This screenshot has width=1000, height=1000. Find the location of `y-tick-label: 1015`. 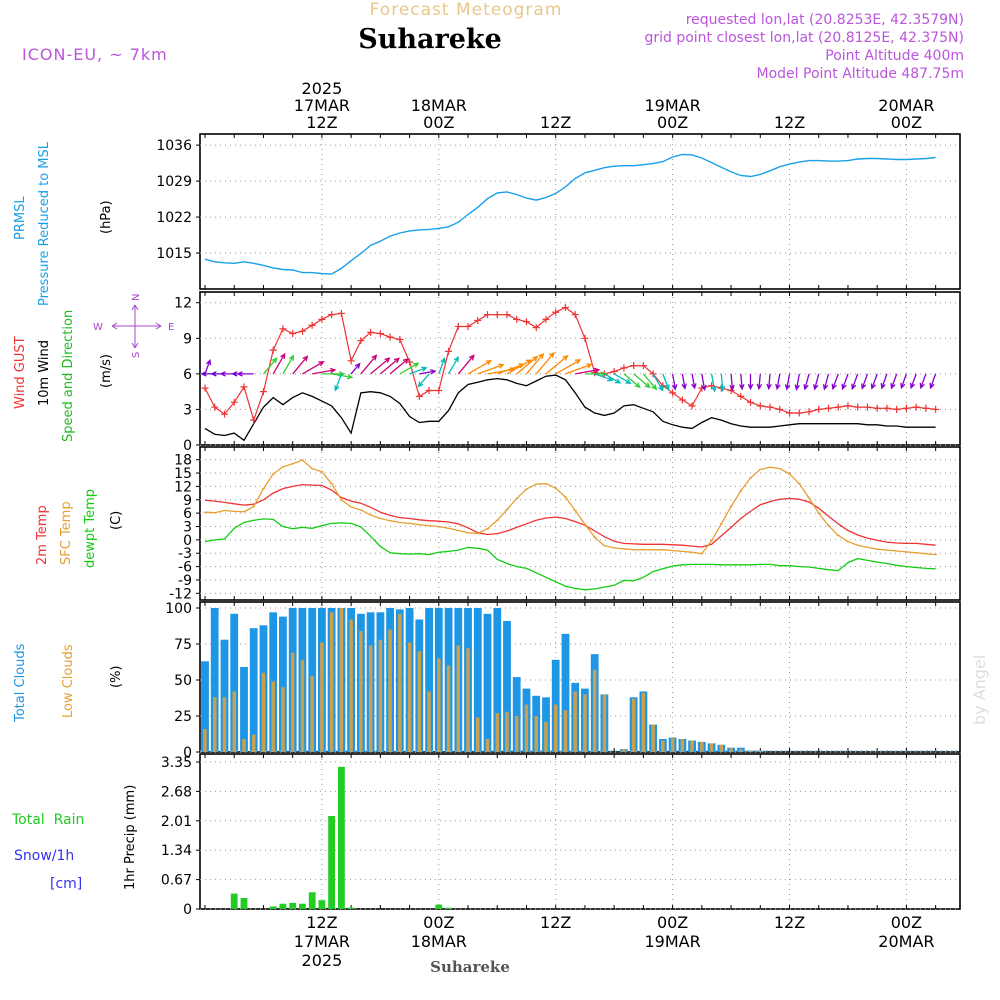

y-tick-label: 1015 is located at coordinates (174, 254).